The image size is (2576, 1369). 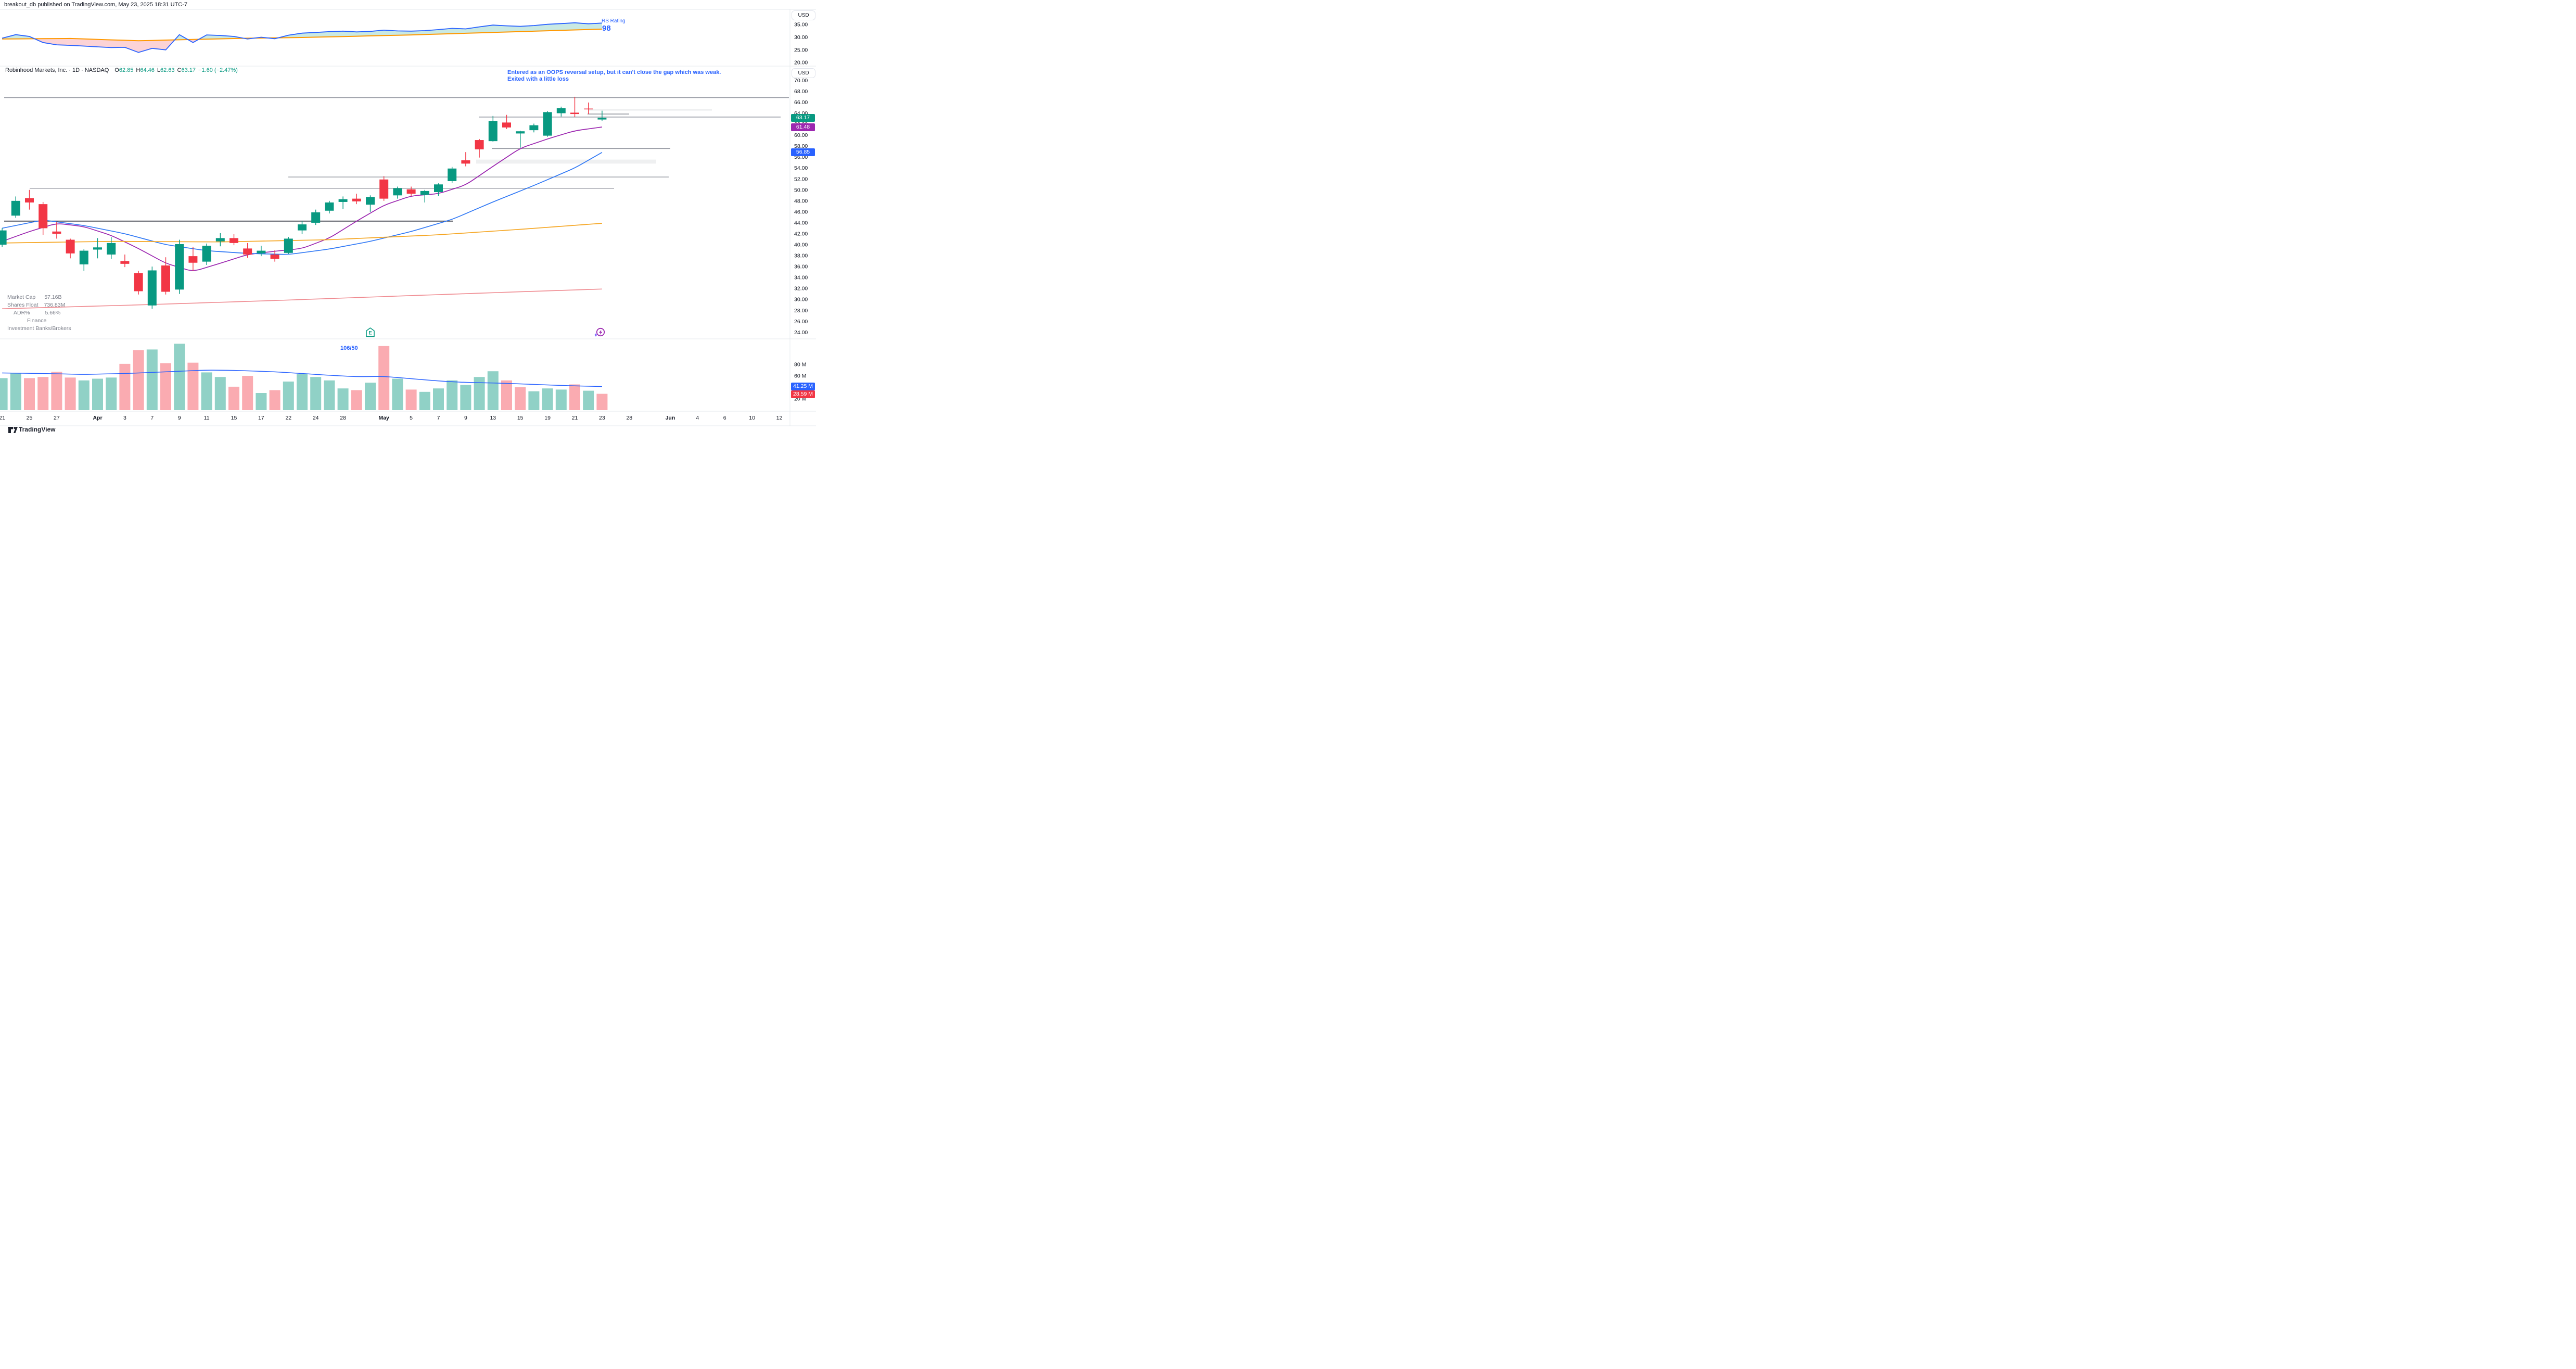 I want to click on industry-label: Investment Banks/Brokers, so click(x=39, y=328).